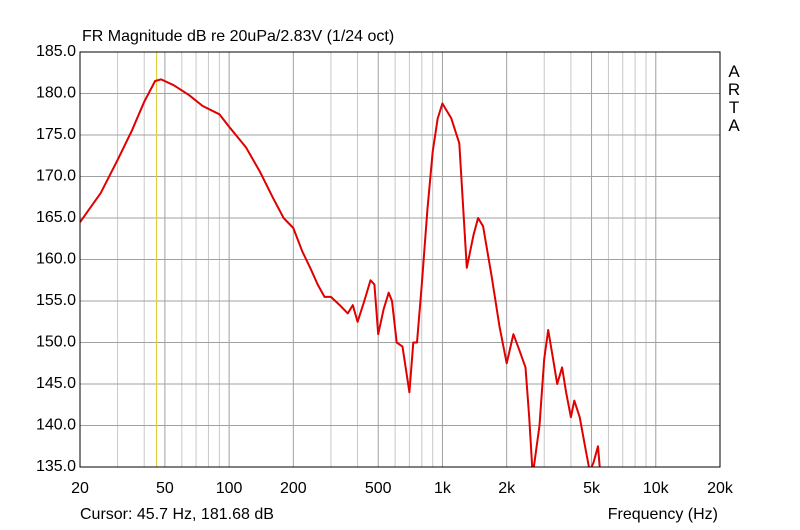 The image size is (800, 530). I want to click on watermark: ARTA, so click(734, 98).